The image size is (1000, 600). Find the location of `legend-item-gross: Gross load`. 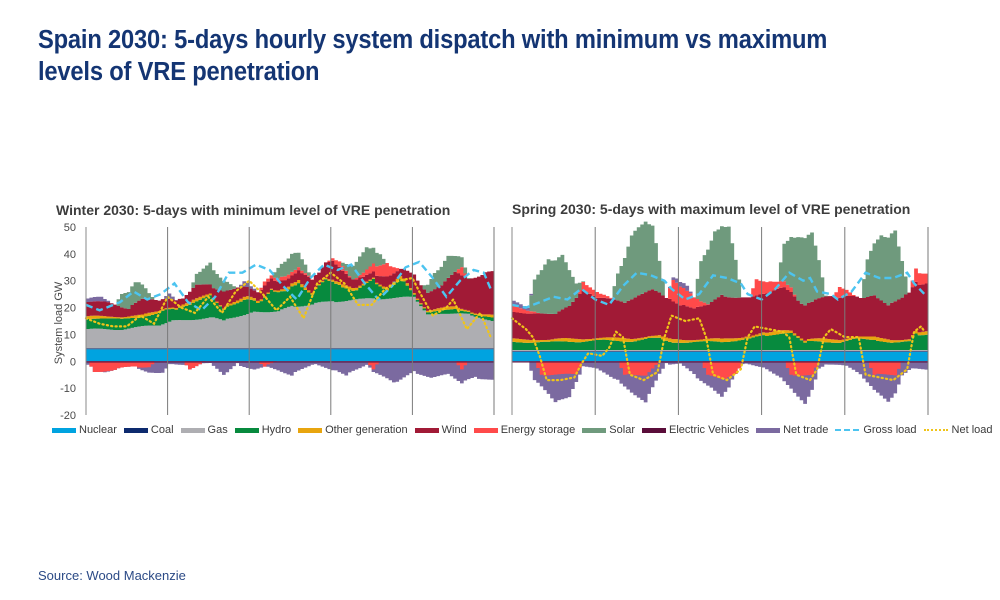

legend-item-gross: Gross load is located at coordinates (876, 430).